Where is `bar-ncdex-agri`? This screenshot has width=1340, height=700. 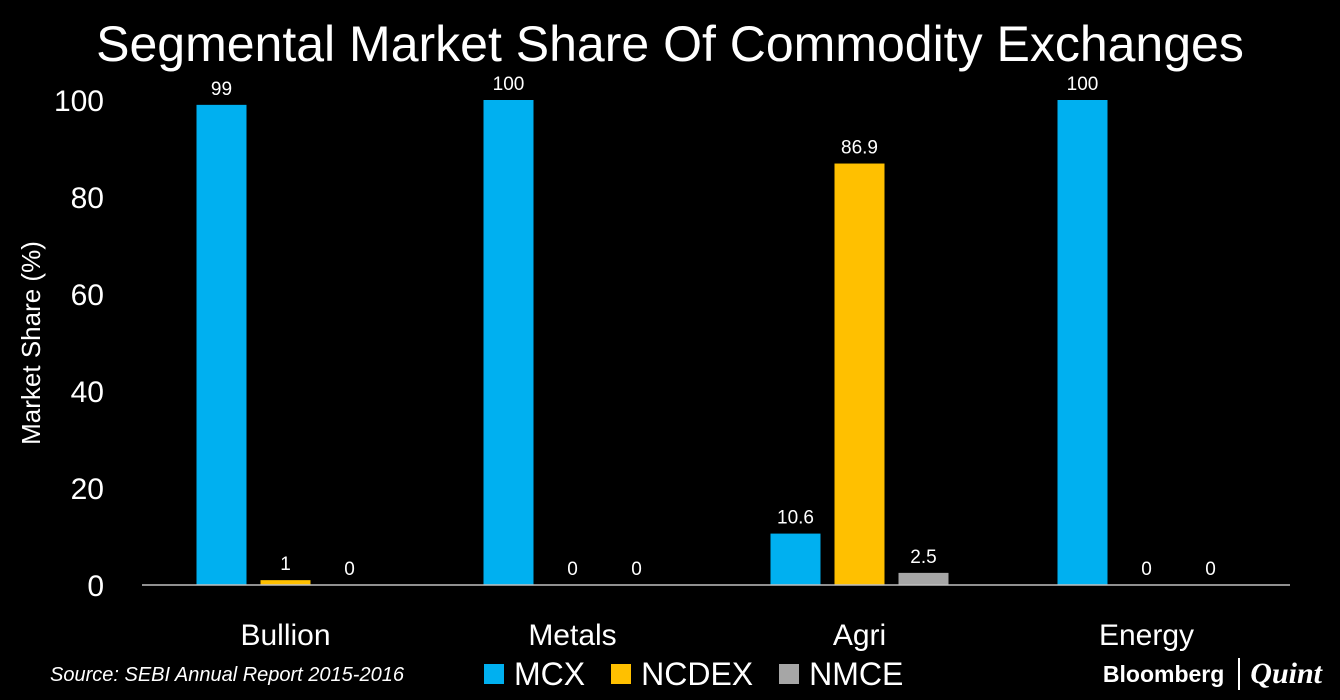
bar-ncdex-agri is located at coordinates (859, 374).